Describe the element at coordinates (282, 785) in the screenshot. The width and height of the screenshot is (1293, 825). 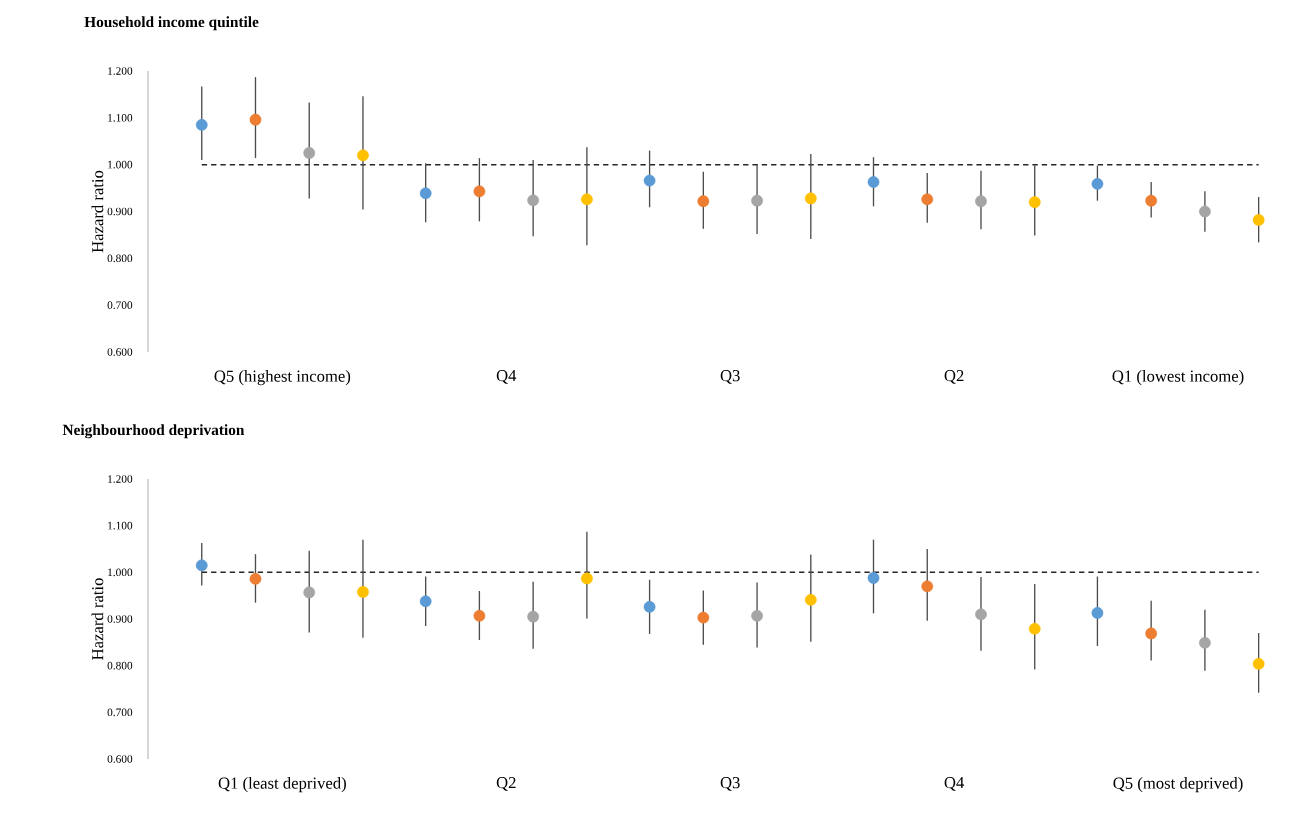
I see `x-tick-label: Q1 (least deprived)` at that location.